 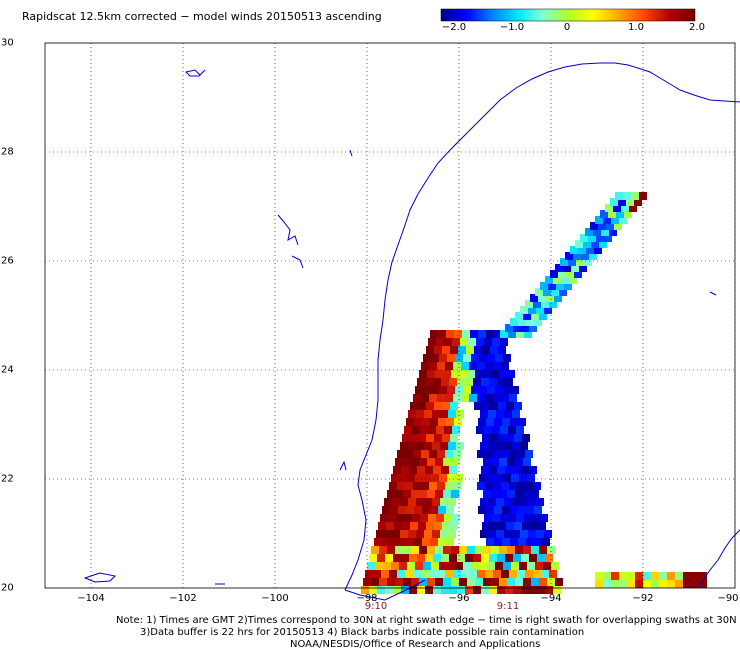 What do you see at coordinates (697, 27) in the screenshot?
I see `colorbar-tick-label: 2.0` at bounding box center [697, 27].